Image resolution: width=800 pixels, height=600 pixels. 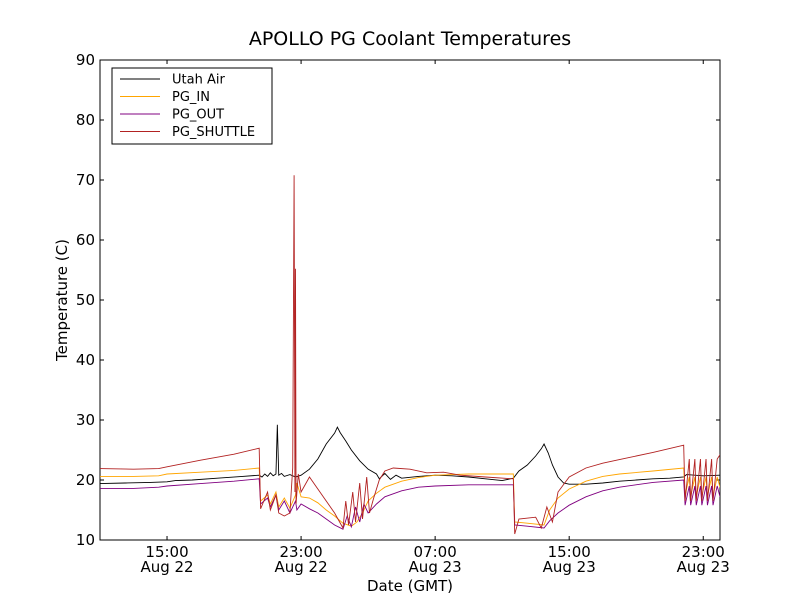 What do you see at coordinates (191, 97) in the screenshot?
I see `legend-label: PG_IN` at bounding box center [191, 97].